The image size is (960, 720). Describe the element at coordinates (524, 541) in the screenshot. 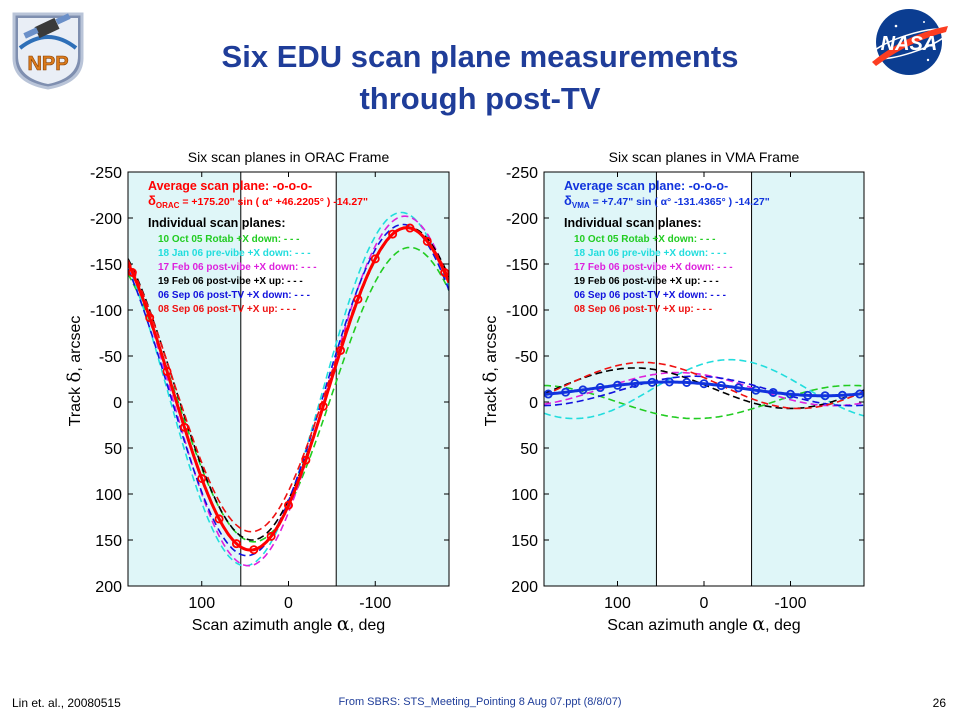

I see `y-tick-label: 150` at that location.